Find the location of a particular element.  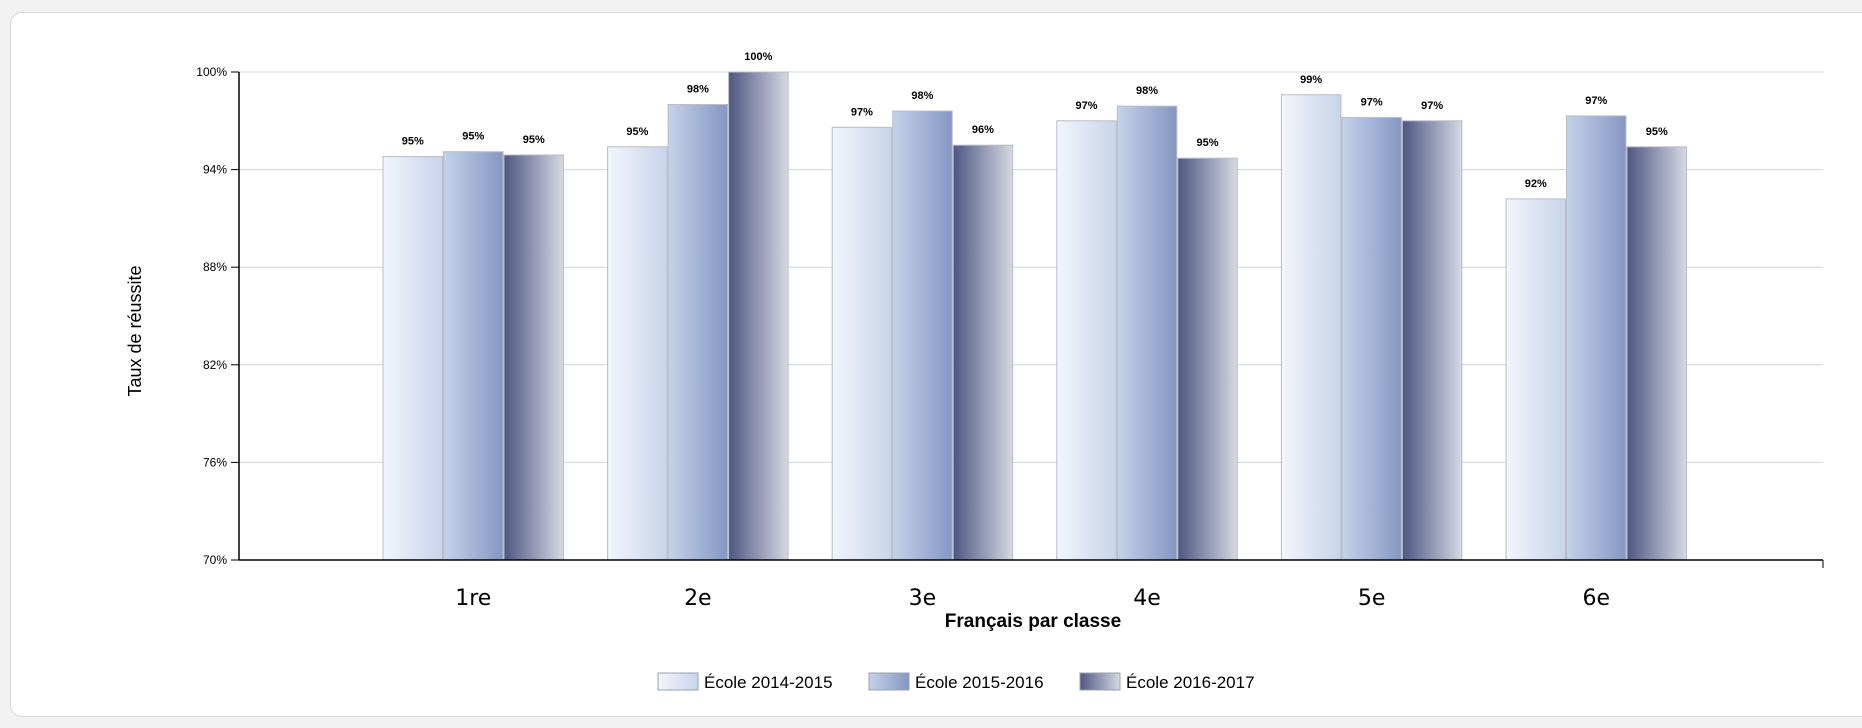

legend-label: École 2015-2016 is located at coordinates (979, 682).